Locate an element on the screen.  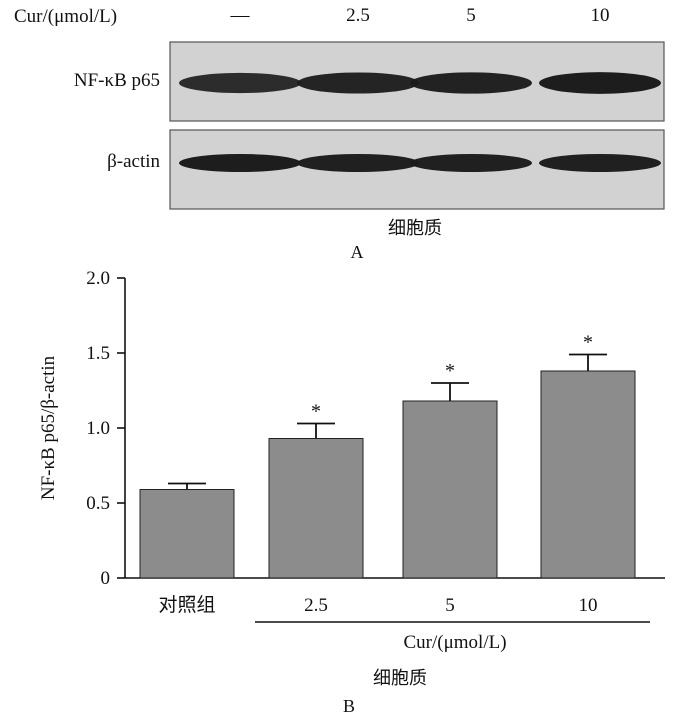
panel-letter-b: B is located at coordinates (349, 706).